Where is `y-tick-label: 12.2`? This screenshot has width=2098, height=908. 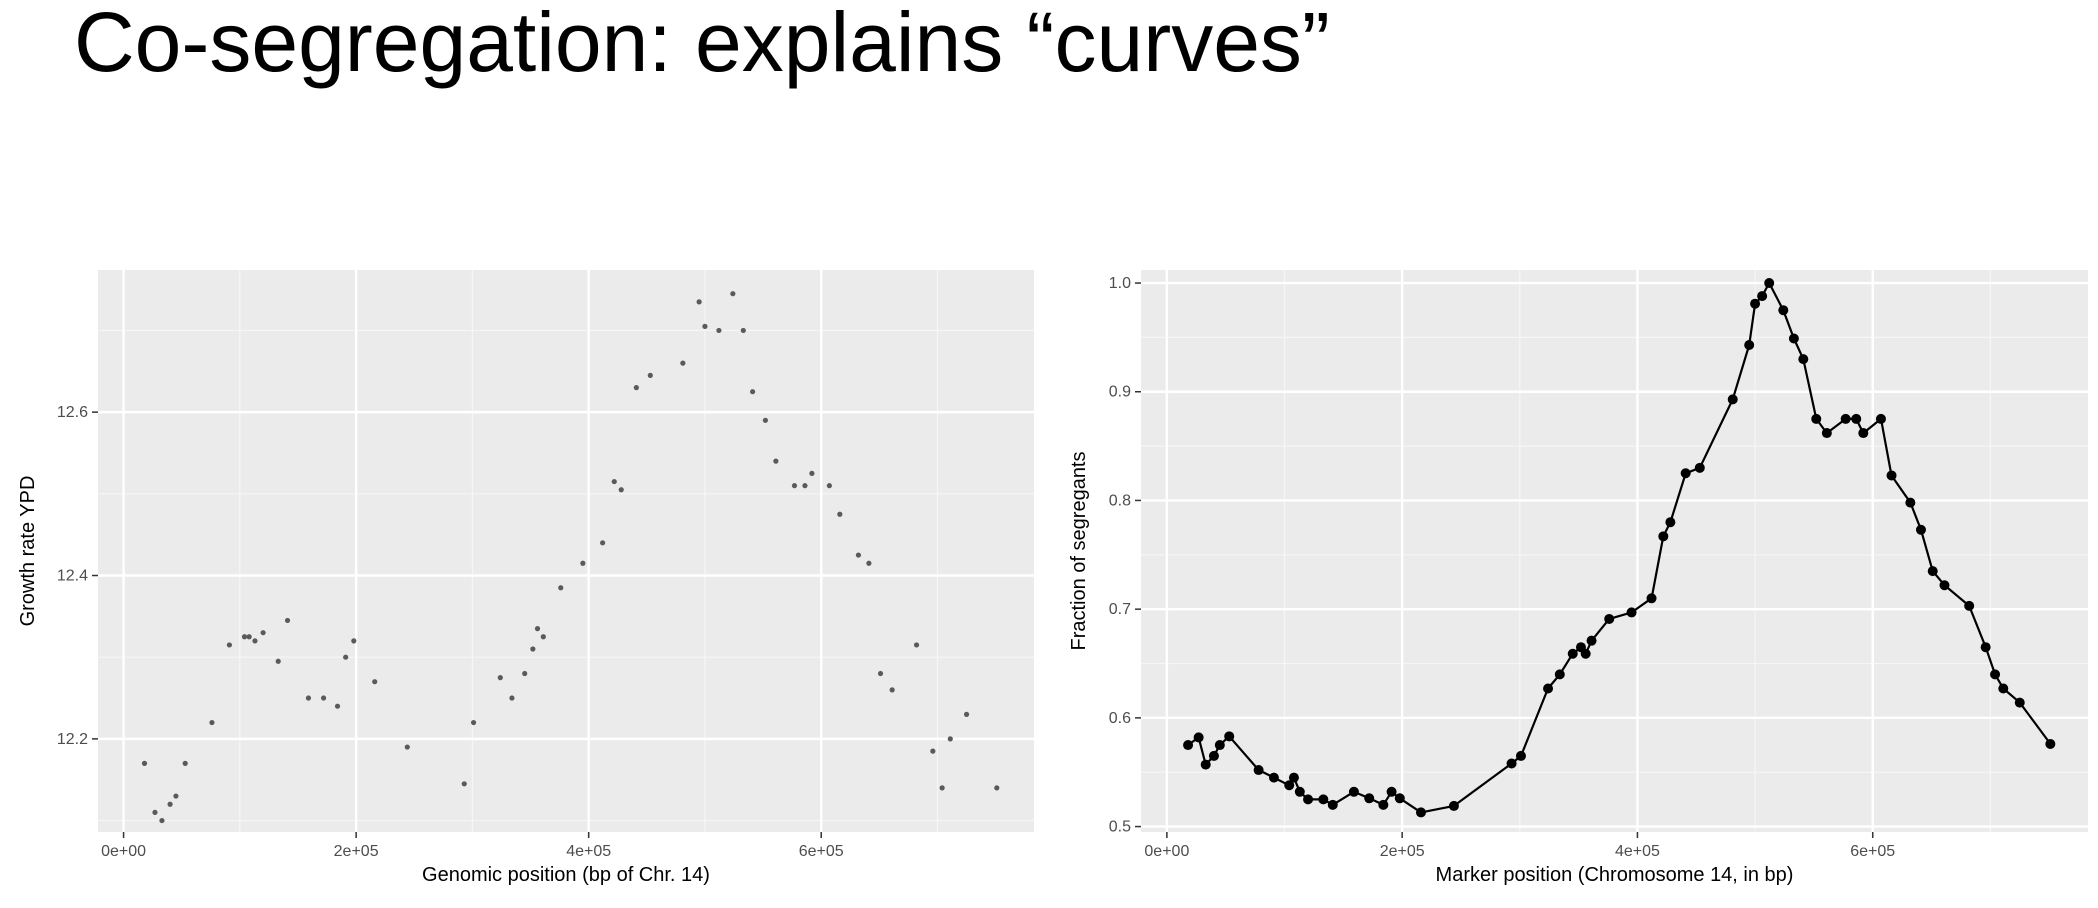 y-tick-label: 12.2 is located at coordinates (72, 739).